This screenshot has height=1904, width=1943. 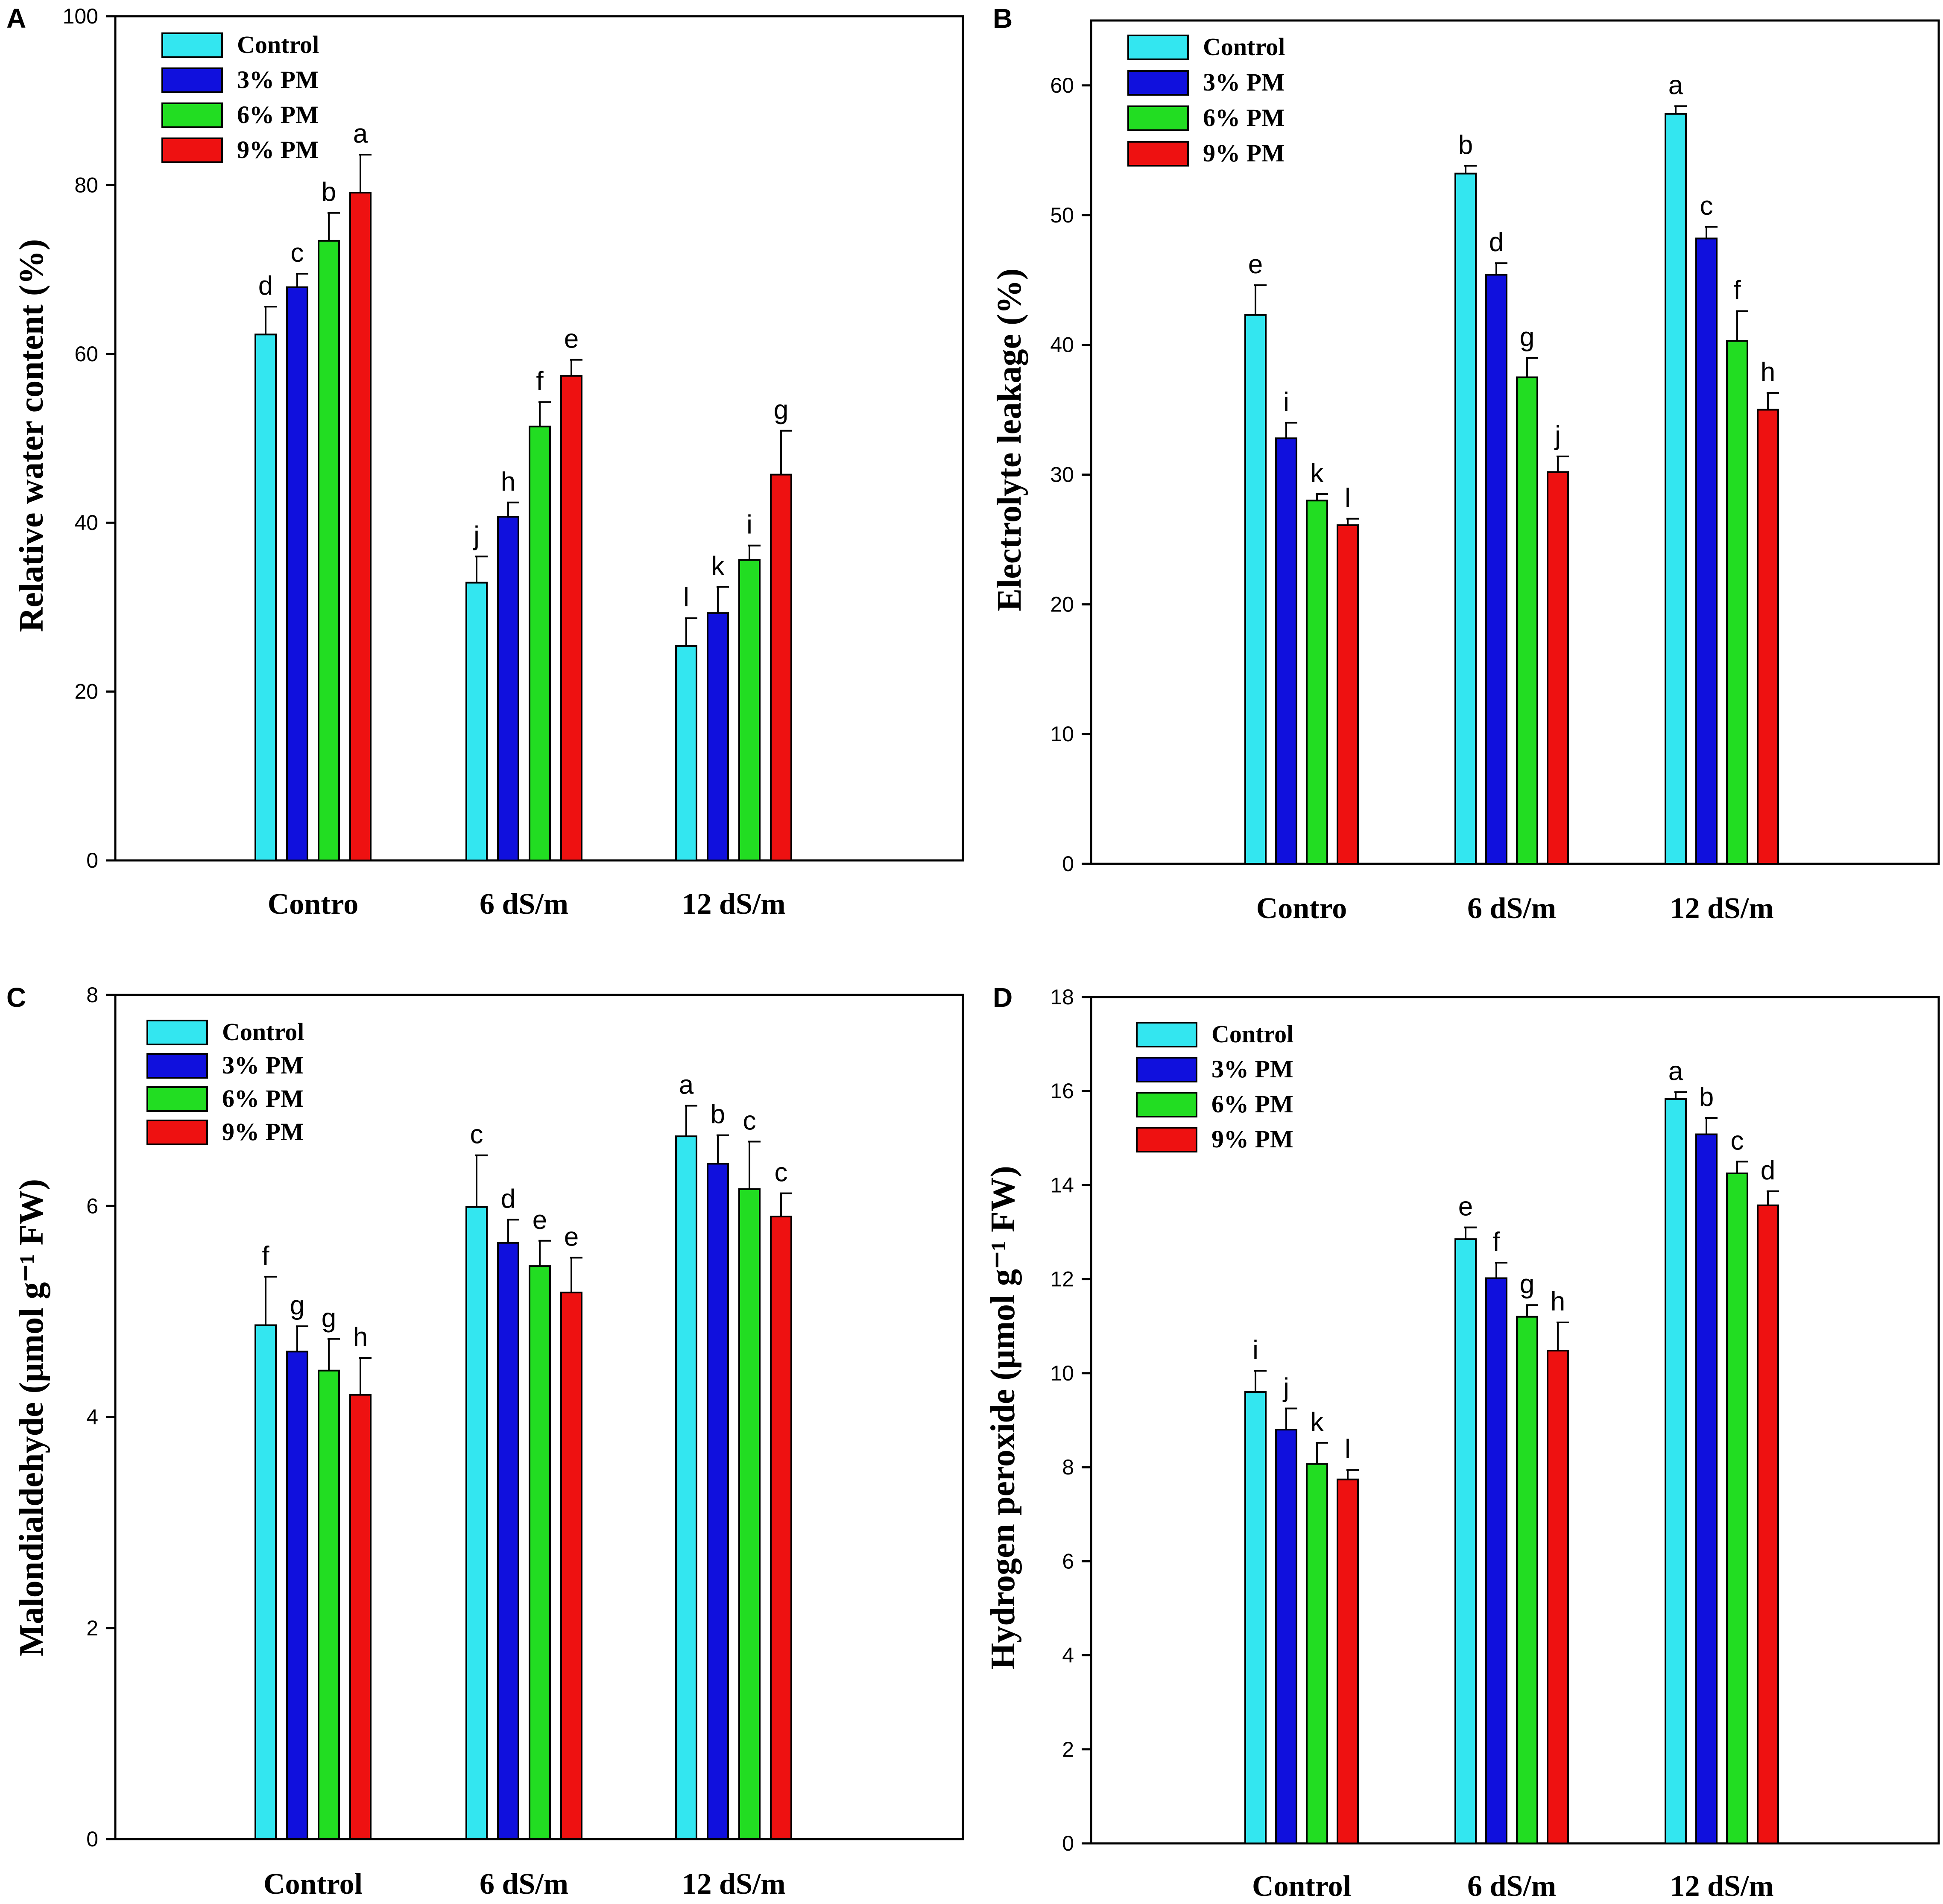 I want to click on panel-letter: B, so click(x=1003, y=18).